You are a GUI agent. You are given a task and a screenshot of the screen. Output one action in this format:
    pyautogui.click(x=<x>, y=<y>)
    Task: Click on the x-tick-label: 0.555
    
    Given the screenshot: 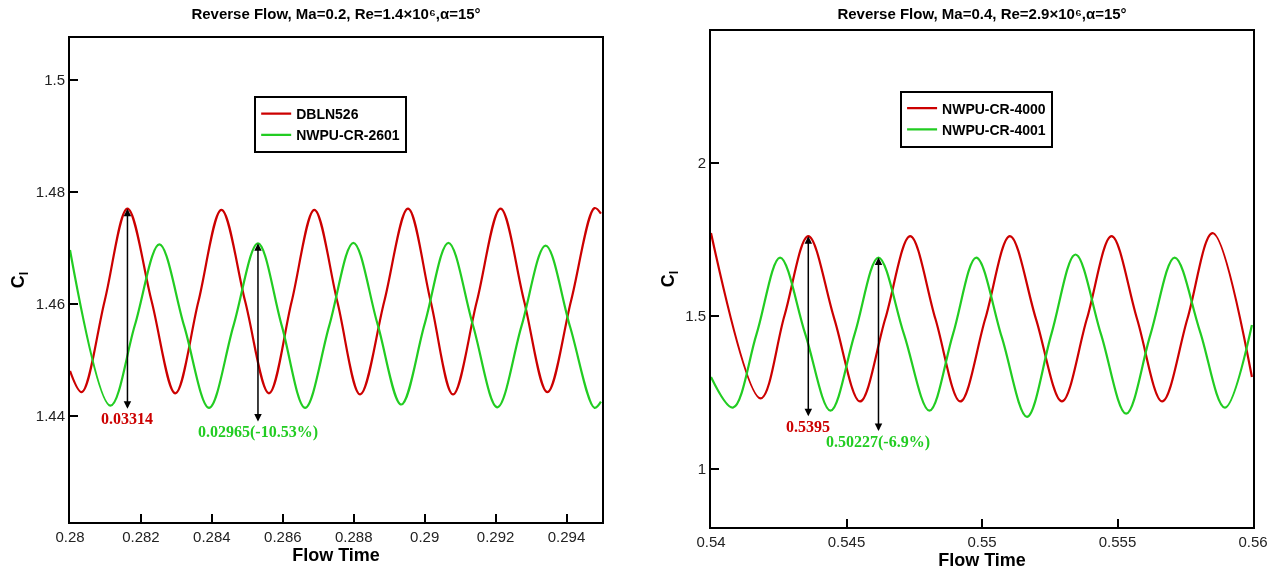 What is the action you would take?
    pyautogui.click(x=1117, y=541)
    